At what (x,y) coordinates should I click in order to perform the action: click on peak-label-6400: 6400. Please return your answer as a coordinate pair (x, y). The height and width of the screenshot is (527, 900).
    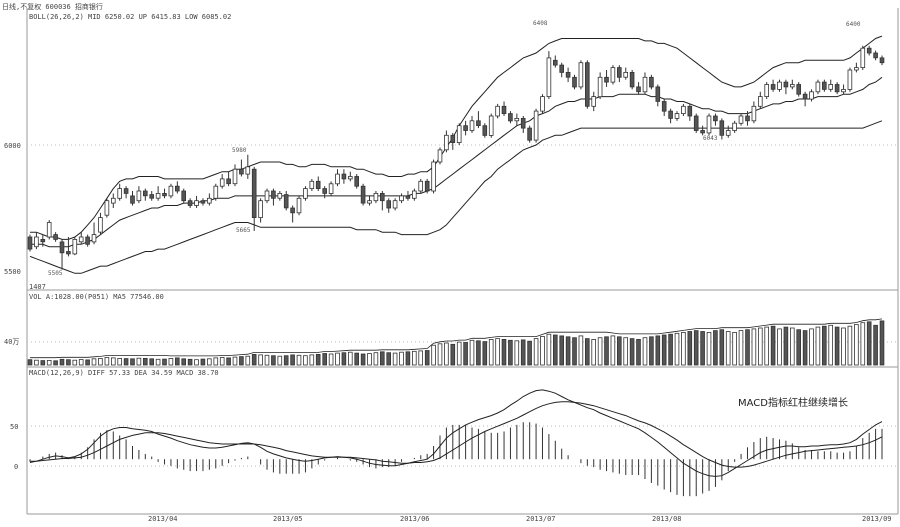
    Looking at the image, I should click on (853, 24).